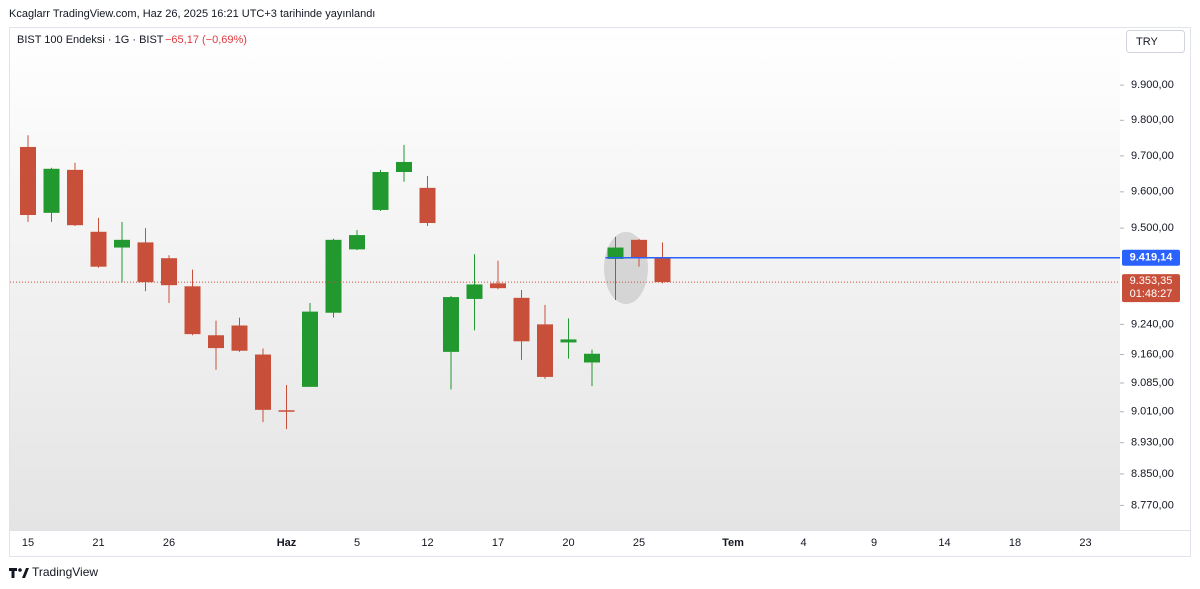  Describe the element at coordinates (1152, 85) in the screenshot. I see `y-tick-label: 9.900,00` at that location.